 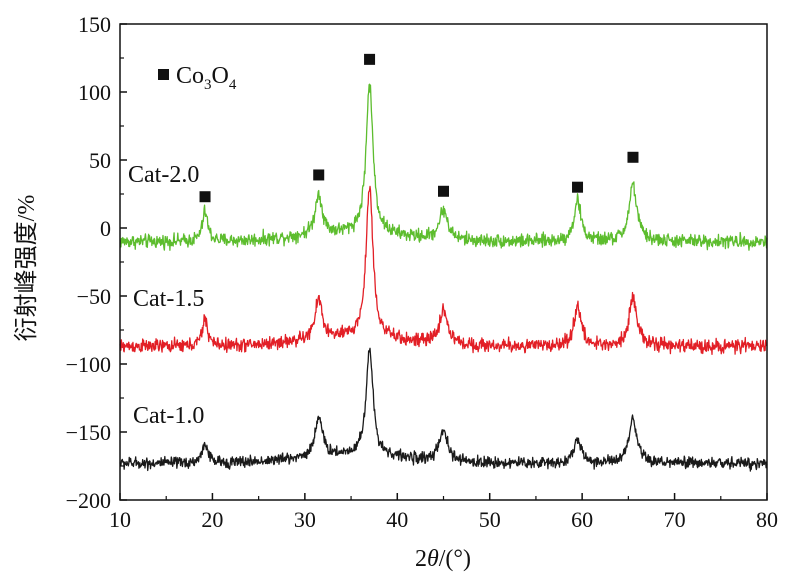 I want to click on legend-marker, so click(x=163, y=74).